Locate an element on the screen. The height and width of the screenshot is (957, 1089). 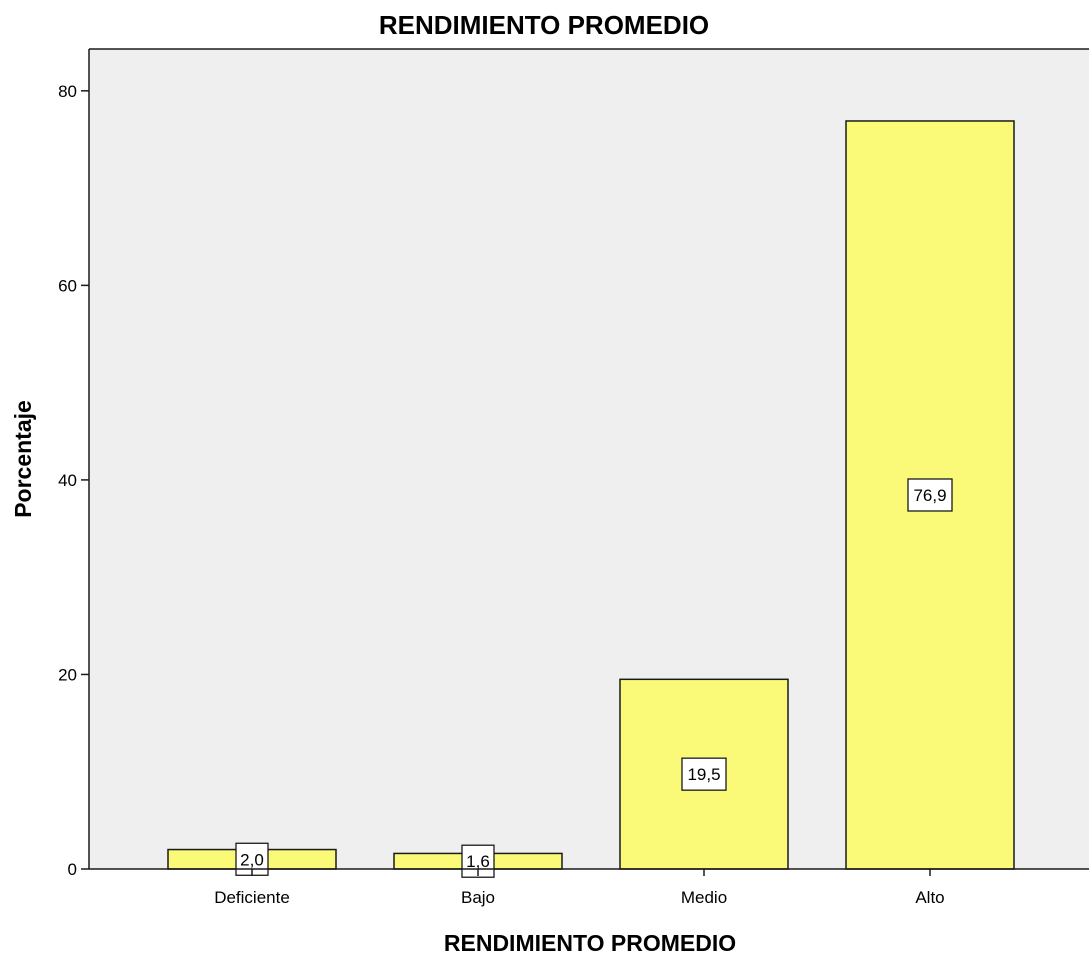
chart-title: RENDIMIENTO PROMEDIO is located at coordinates (544, 25).